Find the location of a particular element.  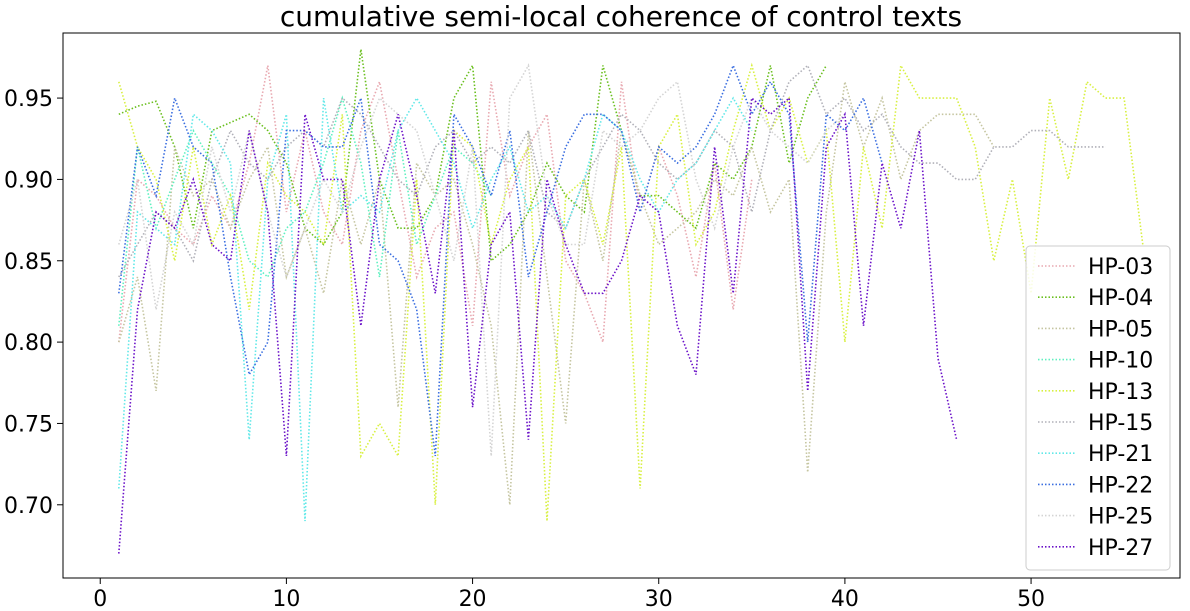

x-tick-label: 40 is located at coordinates (845, 599).